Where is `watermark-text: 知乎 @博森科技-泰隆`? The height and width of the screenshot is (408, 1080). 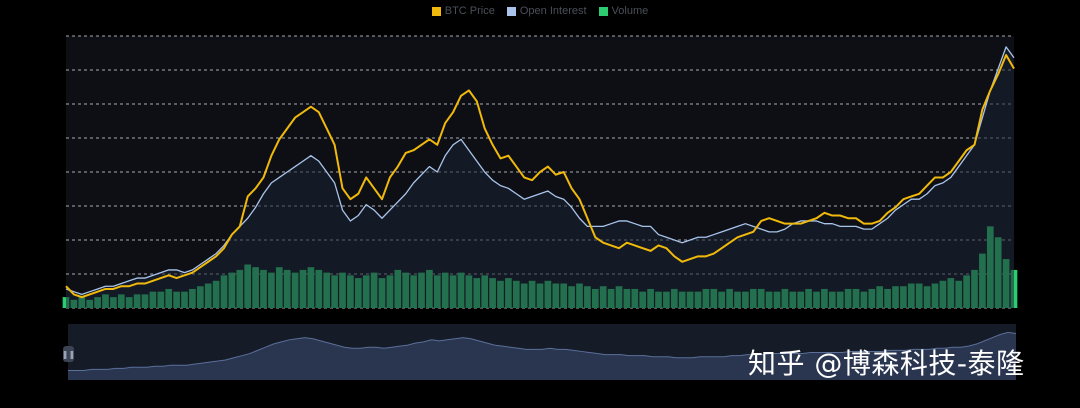 watermark-text: 知乎 @博森科技-泰隆 is located at coordinates (886, 363).